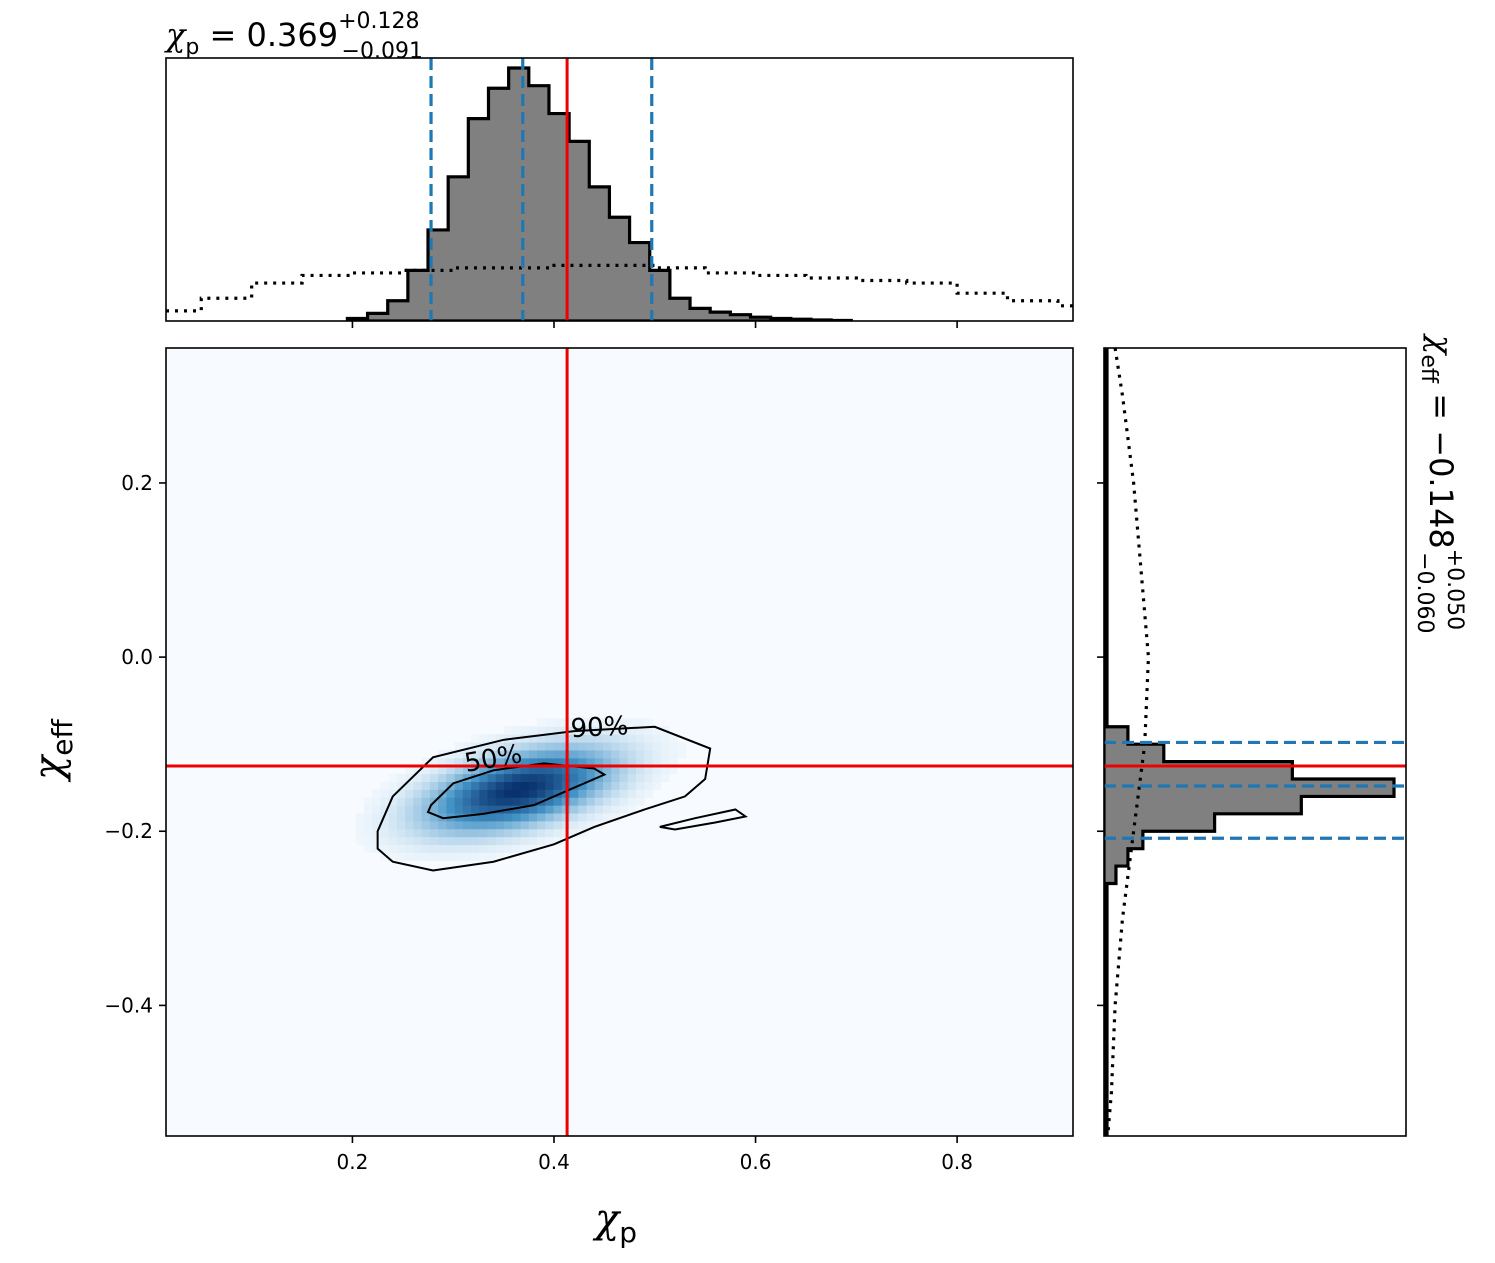 Image resolution: width=1495 pixels, height=1263 pixels. Describe the element at coordinates (1255, 742) in the screenshot. I see `y-marginal-frame` at that location.